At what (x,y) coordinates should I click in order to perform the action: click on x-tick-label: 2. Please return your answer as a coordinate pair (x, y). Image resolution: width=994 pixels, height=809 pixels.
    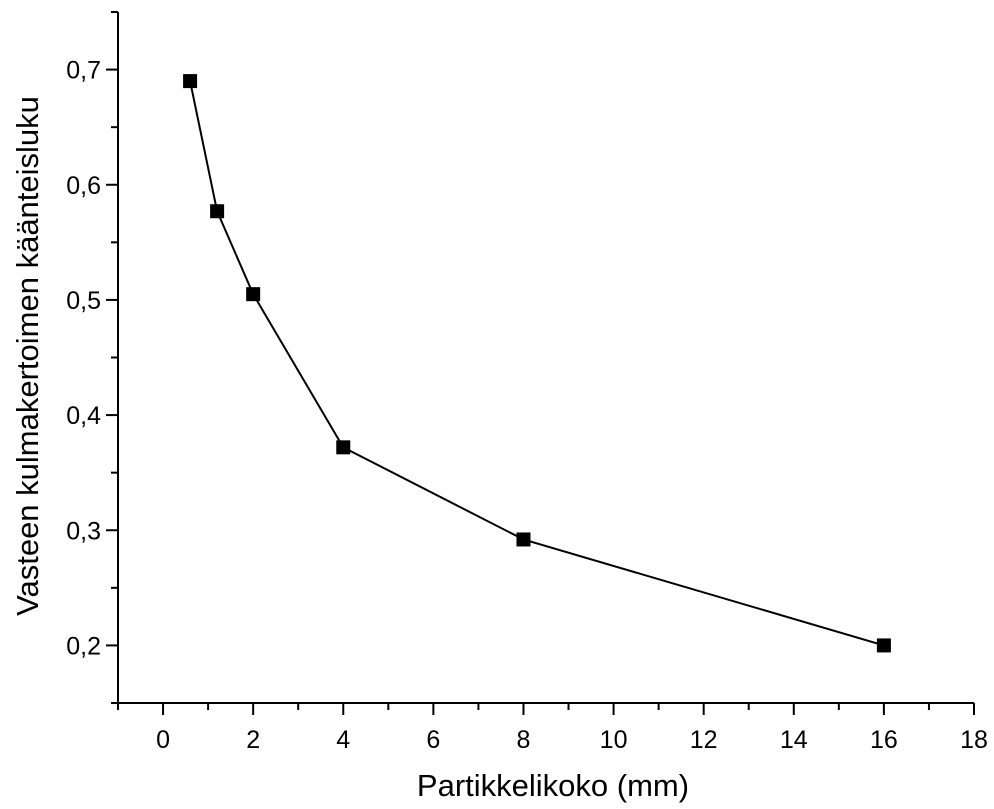
    Looking at the image, I should click on (253, 740).